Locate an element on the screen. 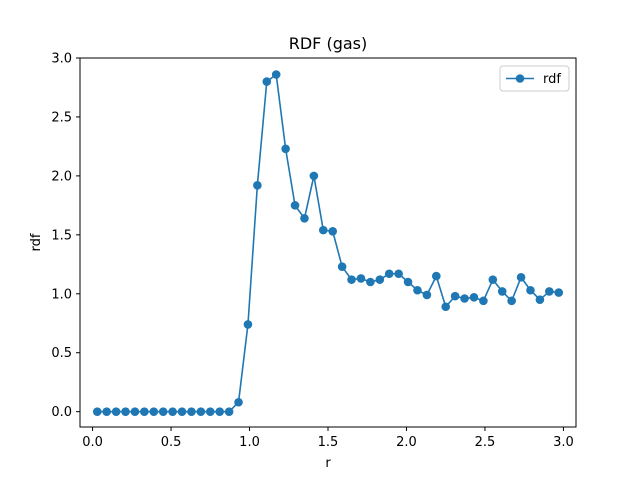  y-tick-label: 2.5 is located at coordinates (61, 117).